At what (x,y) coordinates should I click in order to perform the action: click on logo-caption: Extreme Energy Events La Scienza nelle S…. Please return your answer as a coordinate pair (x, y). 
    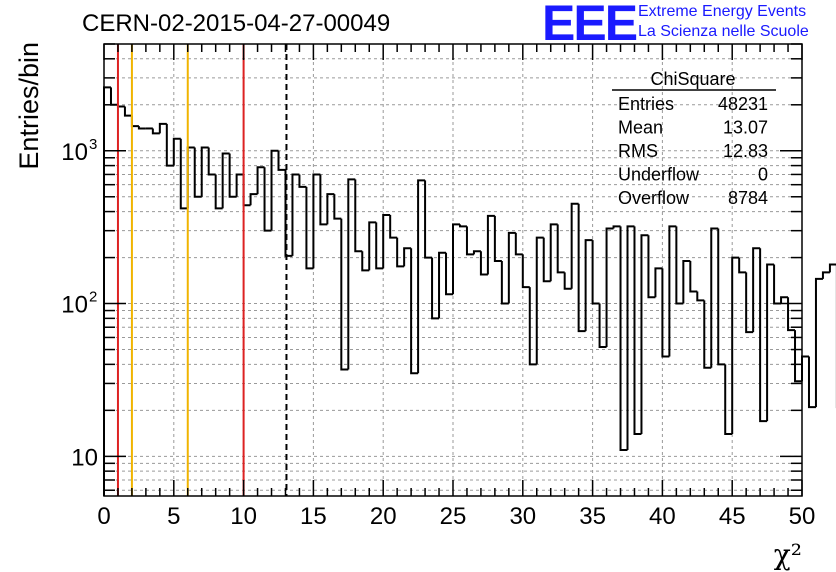
    Looking at the image, I should click on (723, 22).